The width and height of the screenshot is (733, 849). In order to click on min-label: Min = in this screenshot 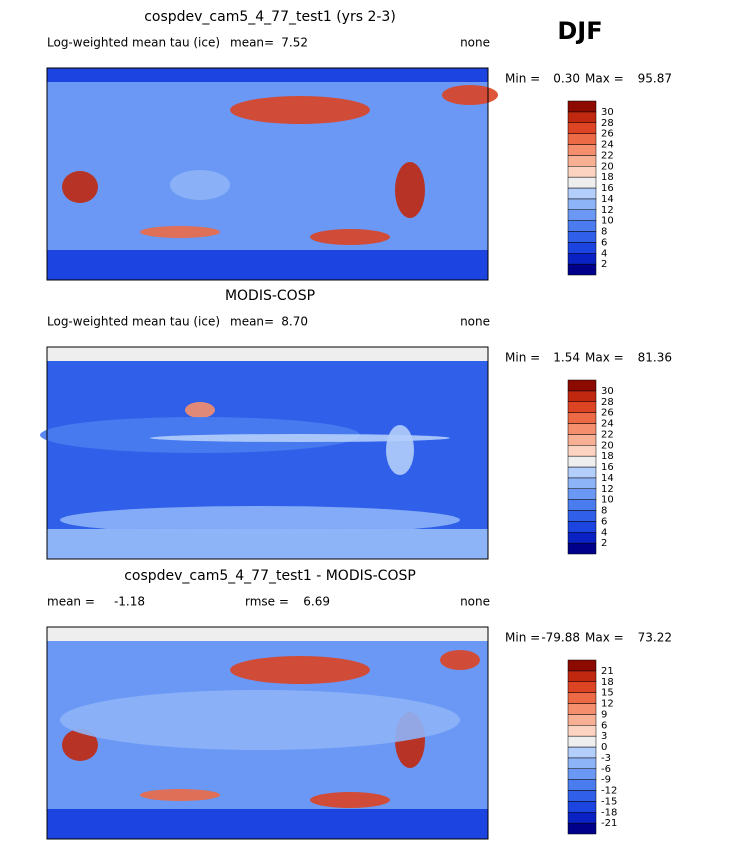, I will do `click(522, 638)`.